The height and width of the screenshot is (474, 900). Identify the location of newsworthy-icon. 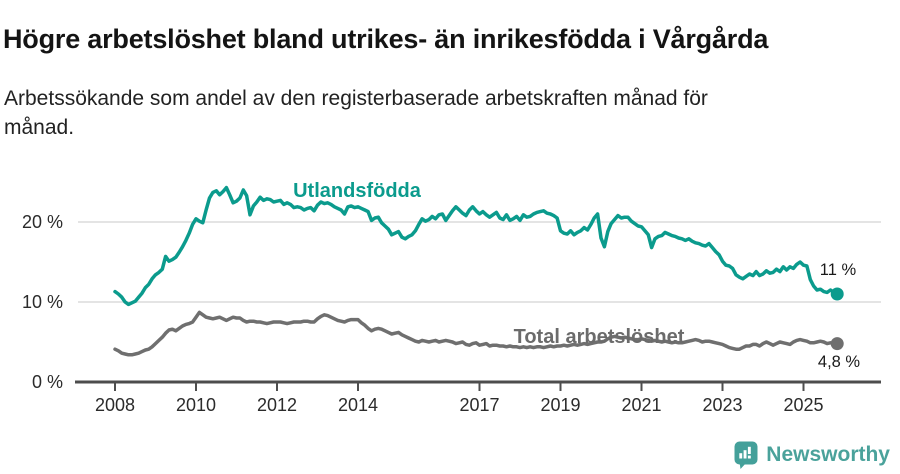
(746, 455).